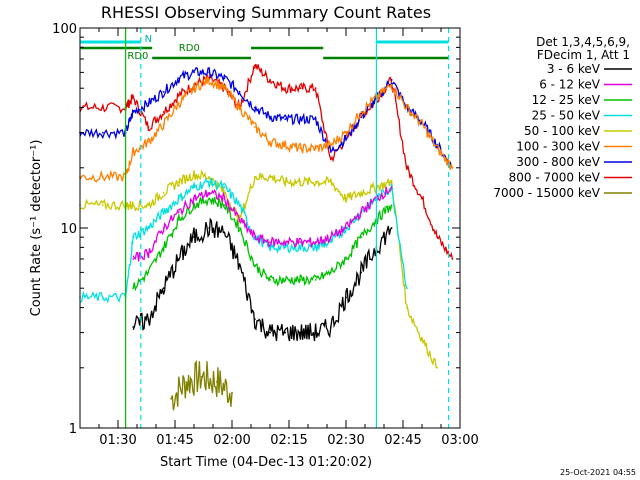  I want to click on legend-entry-50-100-kev: 50 - 100 keV, so click(578, 131).